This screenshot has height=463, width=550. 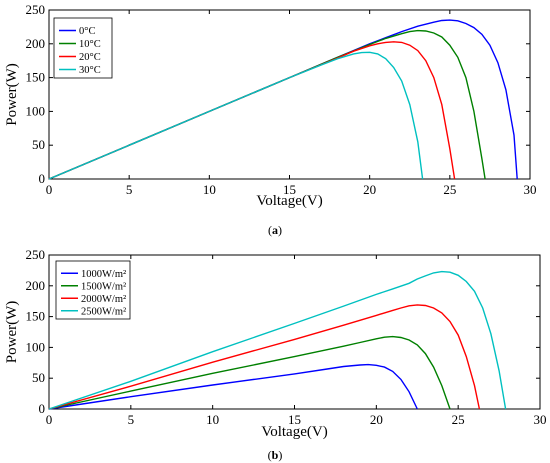 I want to click on subfigure-label: (a), so click(x=275, y=230).